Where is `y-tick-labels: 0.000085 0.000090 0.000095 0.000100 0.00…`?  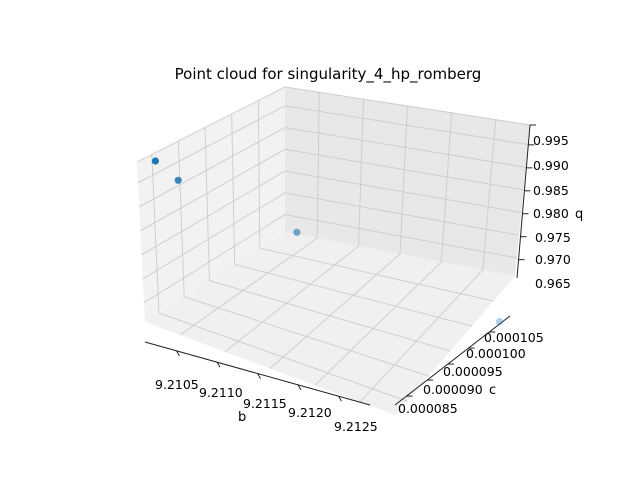
y-tick-labels: 0.000085 0.000090 0.000095 0.000100 0.00… is located at coordinates (471, 373).